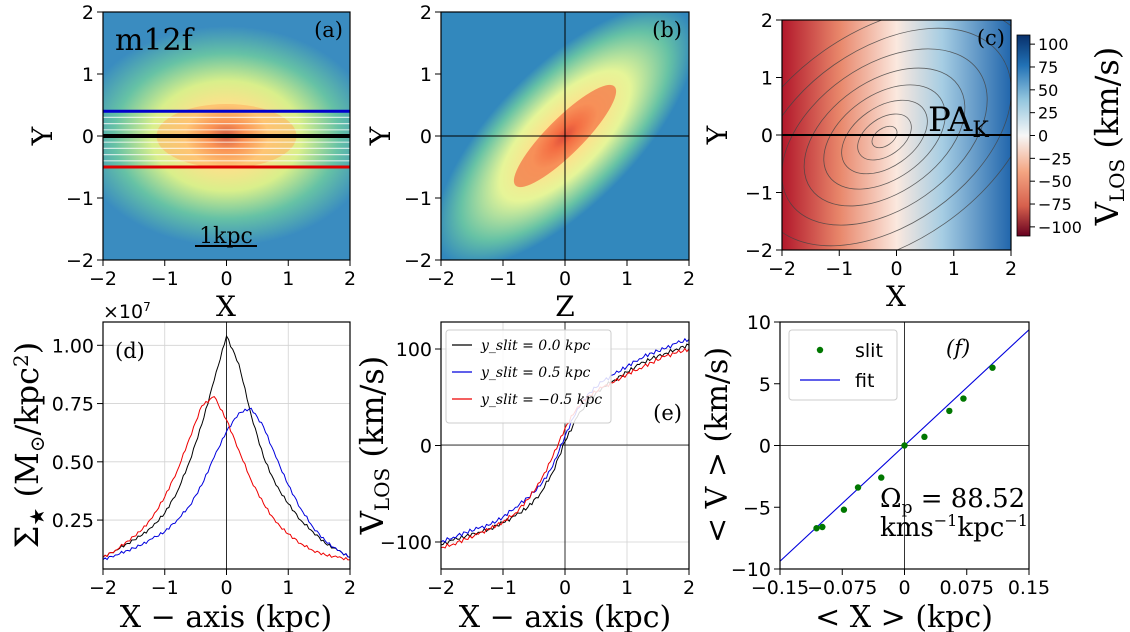 The image size is (1130, 632). What do you see at coordinates (80, 199) in the screenshot?
I see `panel-a-ytick-label: −1` at bounding box center [80, 199].